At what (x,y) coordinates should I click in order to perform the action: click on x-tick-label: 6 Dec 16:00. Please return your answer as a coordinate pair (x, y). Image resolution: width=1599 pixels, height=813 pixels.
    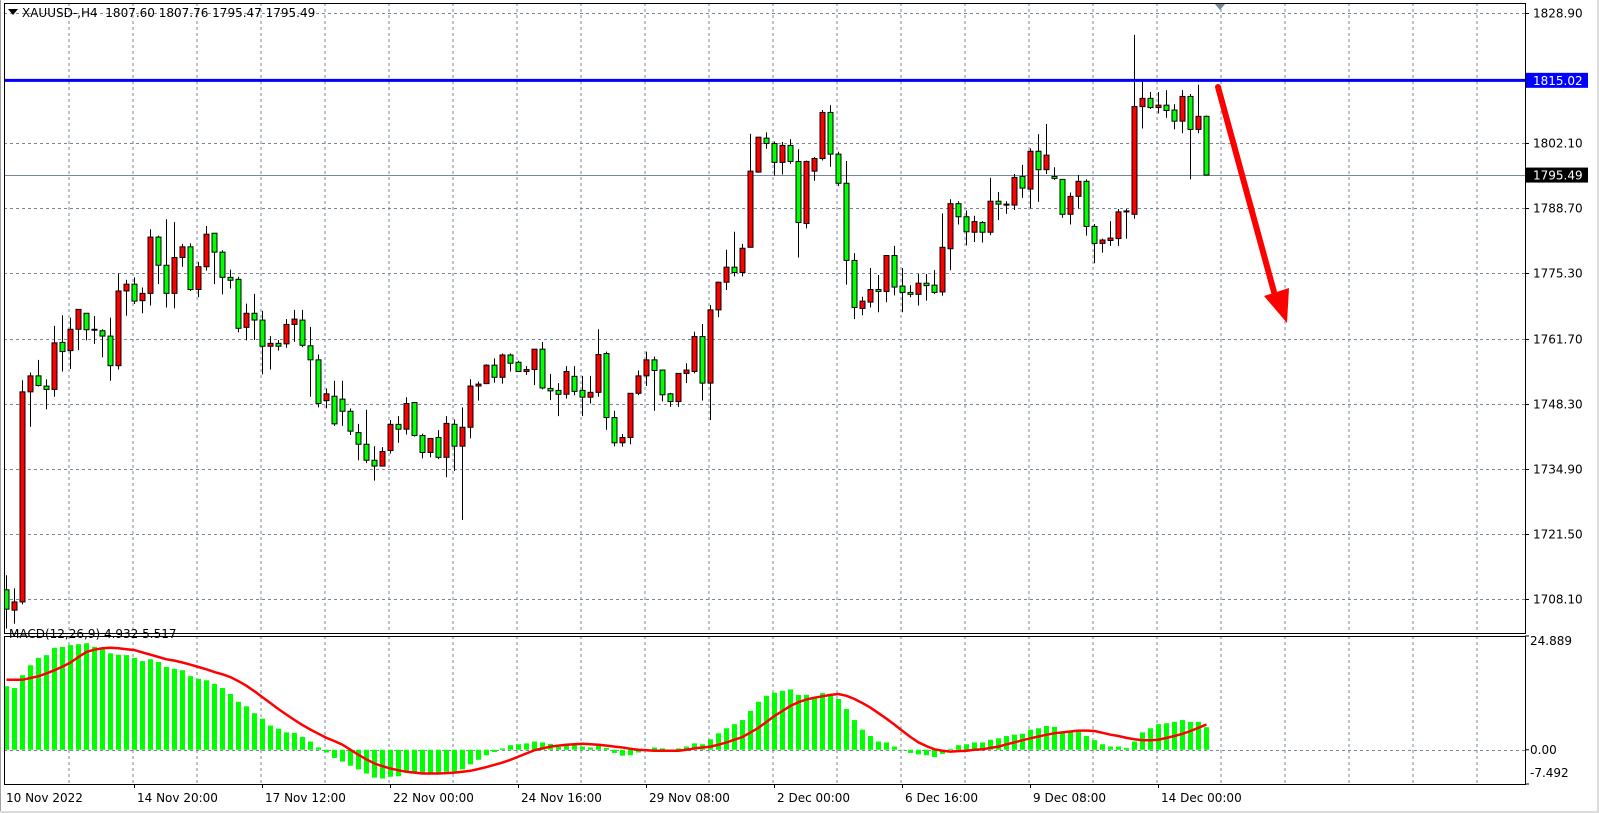
    Looking at the image, I should click on (941, 798).